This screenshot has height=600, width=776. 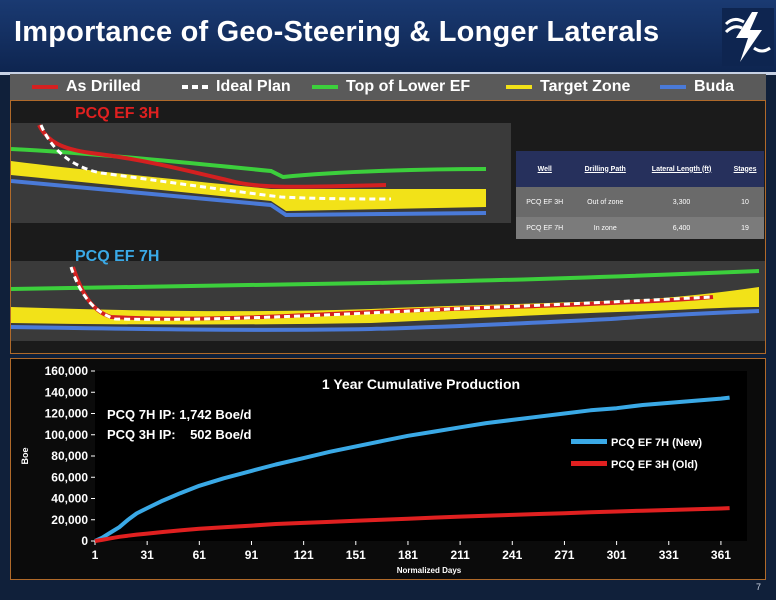 What do you see at coordinates (304, 555) in the screenshot?
I see `x-tick-label: 121` at bounding box center [304, 555].